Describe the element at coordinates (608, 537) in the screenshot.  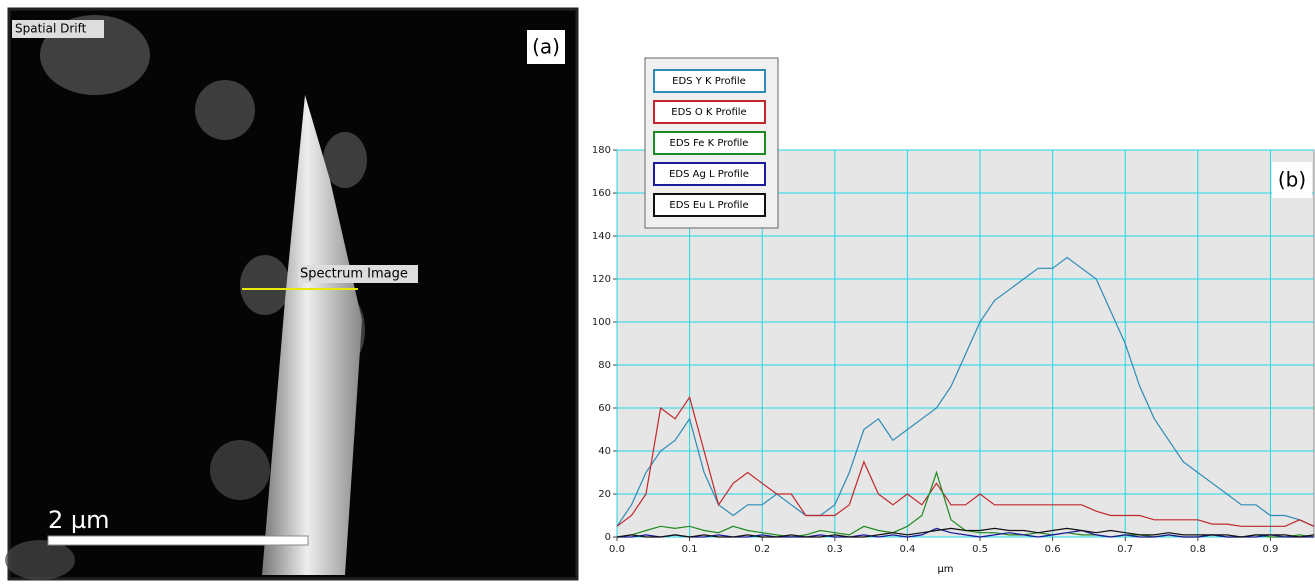
I see `y-tick-label: 0` at that location.